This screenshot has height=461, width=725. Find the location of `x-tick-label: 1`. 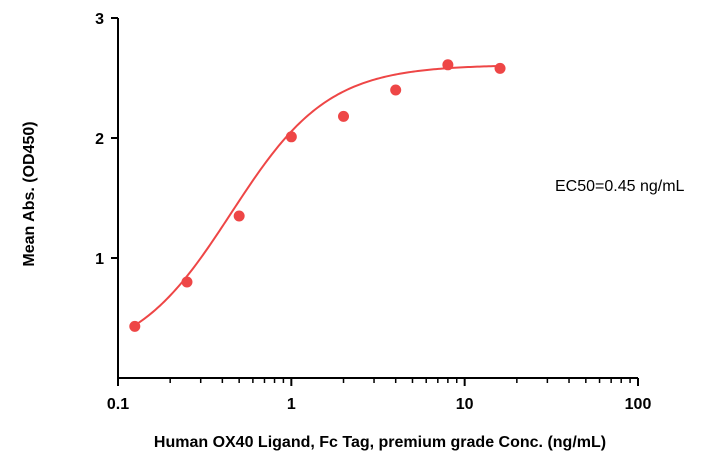

x-tick-label: 1 is located at coordinates (291, 404).